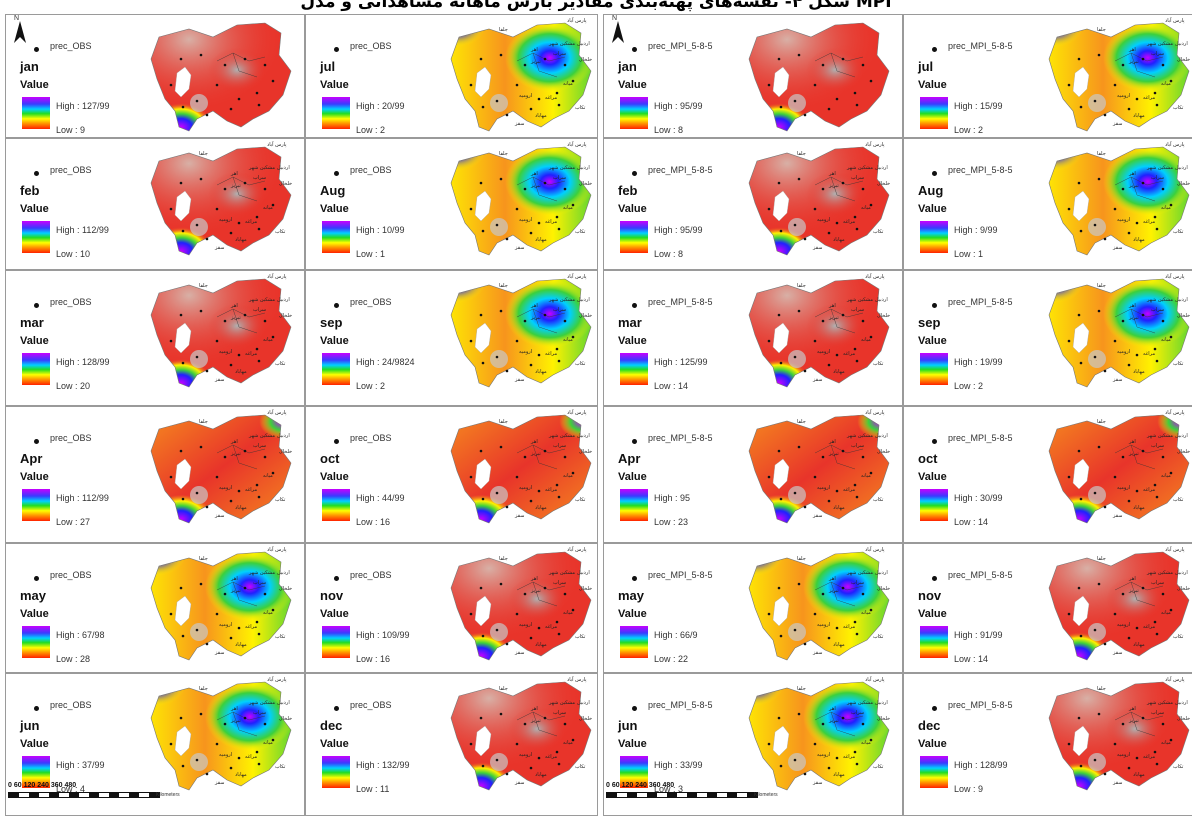 Image resolution: width=1192 pixels, height=816 pixels. What do you see at coordinates (393, 230) in the screenshot?
I see `legend-high-value: 10/99` at bounding box center [393, 230].